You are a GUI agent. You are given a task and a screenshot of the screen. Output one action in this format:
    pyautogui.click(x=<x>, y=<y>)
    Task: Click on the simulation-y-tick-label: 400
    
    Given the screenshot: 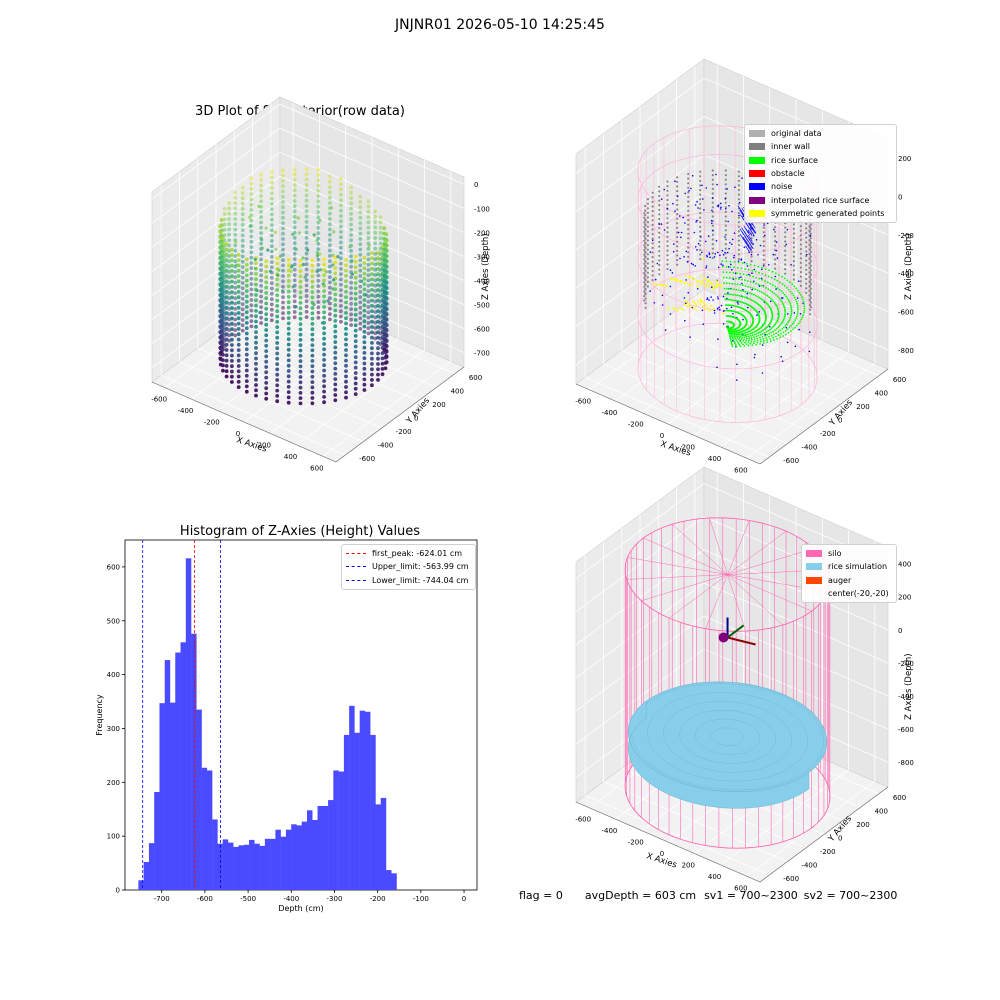 What is the action you would take?
    pyautogui.click(x=881, y=811)
    